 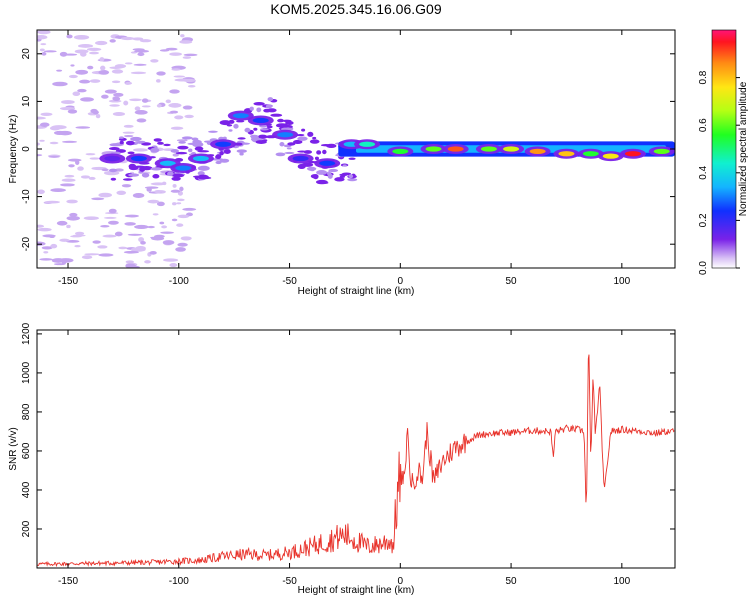 I want to click on colorbar-label: Normalized spectral amplitude, so click(x=743, y=148).